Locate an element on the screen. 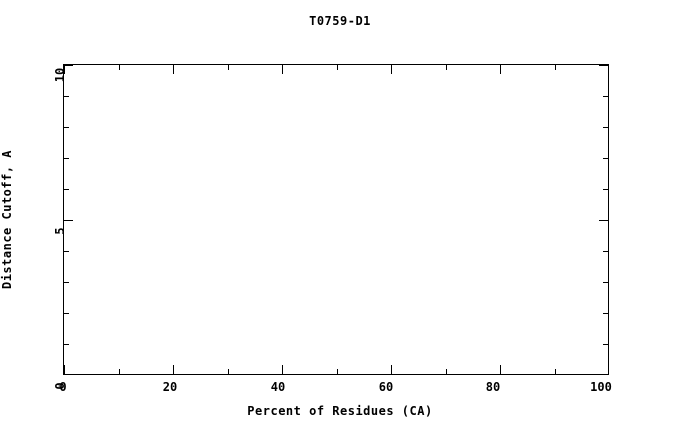 The image size is (680, 440). chart-title: T0759-D1 is located at coordinates (340, 21).